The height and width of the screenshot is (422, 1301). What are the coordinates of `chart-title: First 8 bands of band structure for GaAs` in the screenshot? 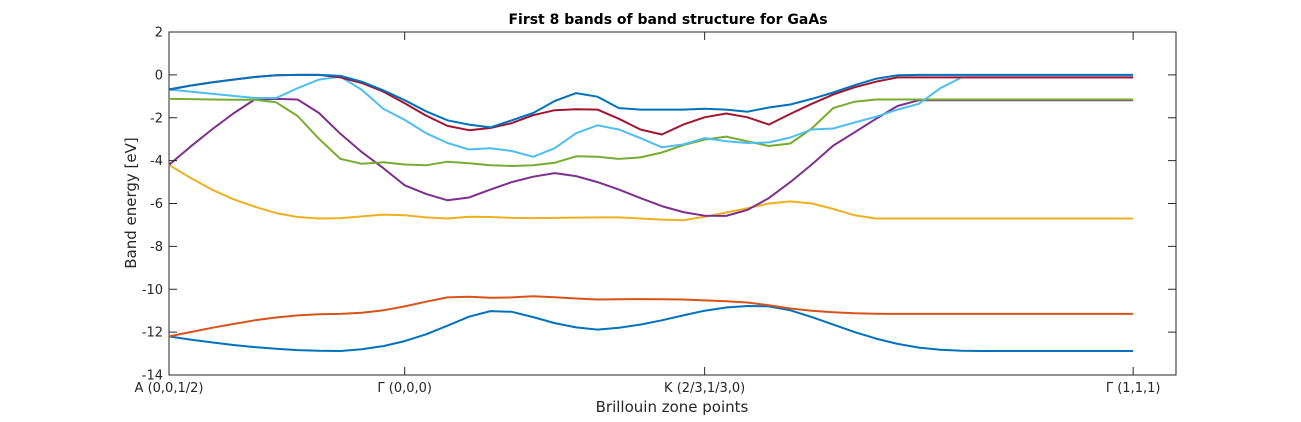 It's located at (667, 20).